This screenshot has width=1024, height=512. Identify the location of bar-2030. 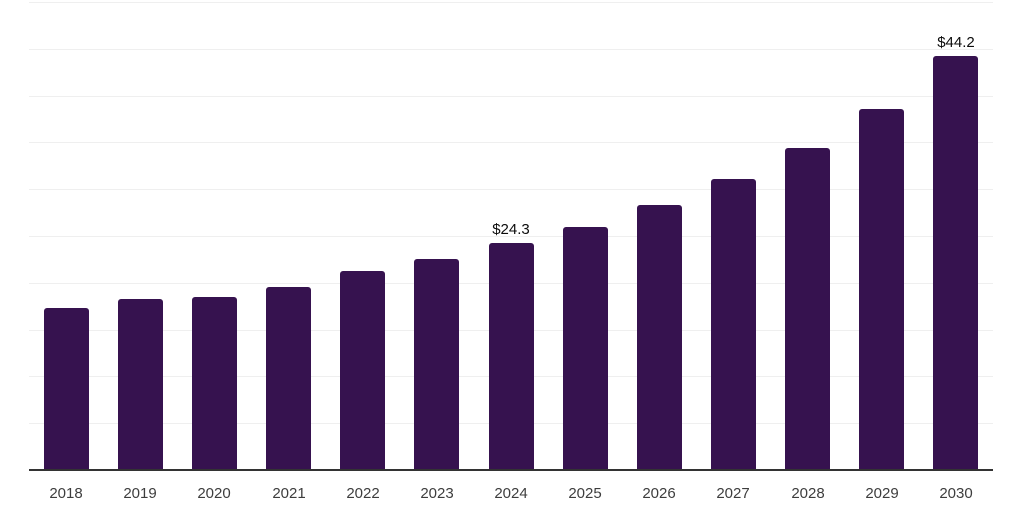
(955, 263).